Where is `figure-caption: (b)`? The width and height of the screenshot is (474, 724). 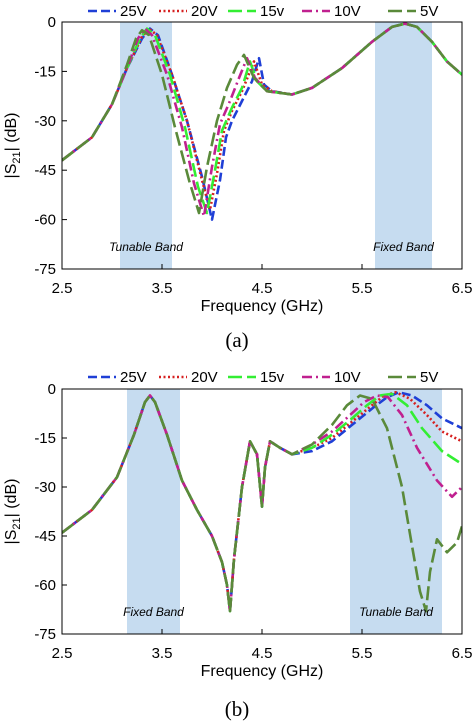 figure-caption: (b) is located at coordinates (237, 709).